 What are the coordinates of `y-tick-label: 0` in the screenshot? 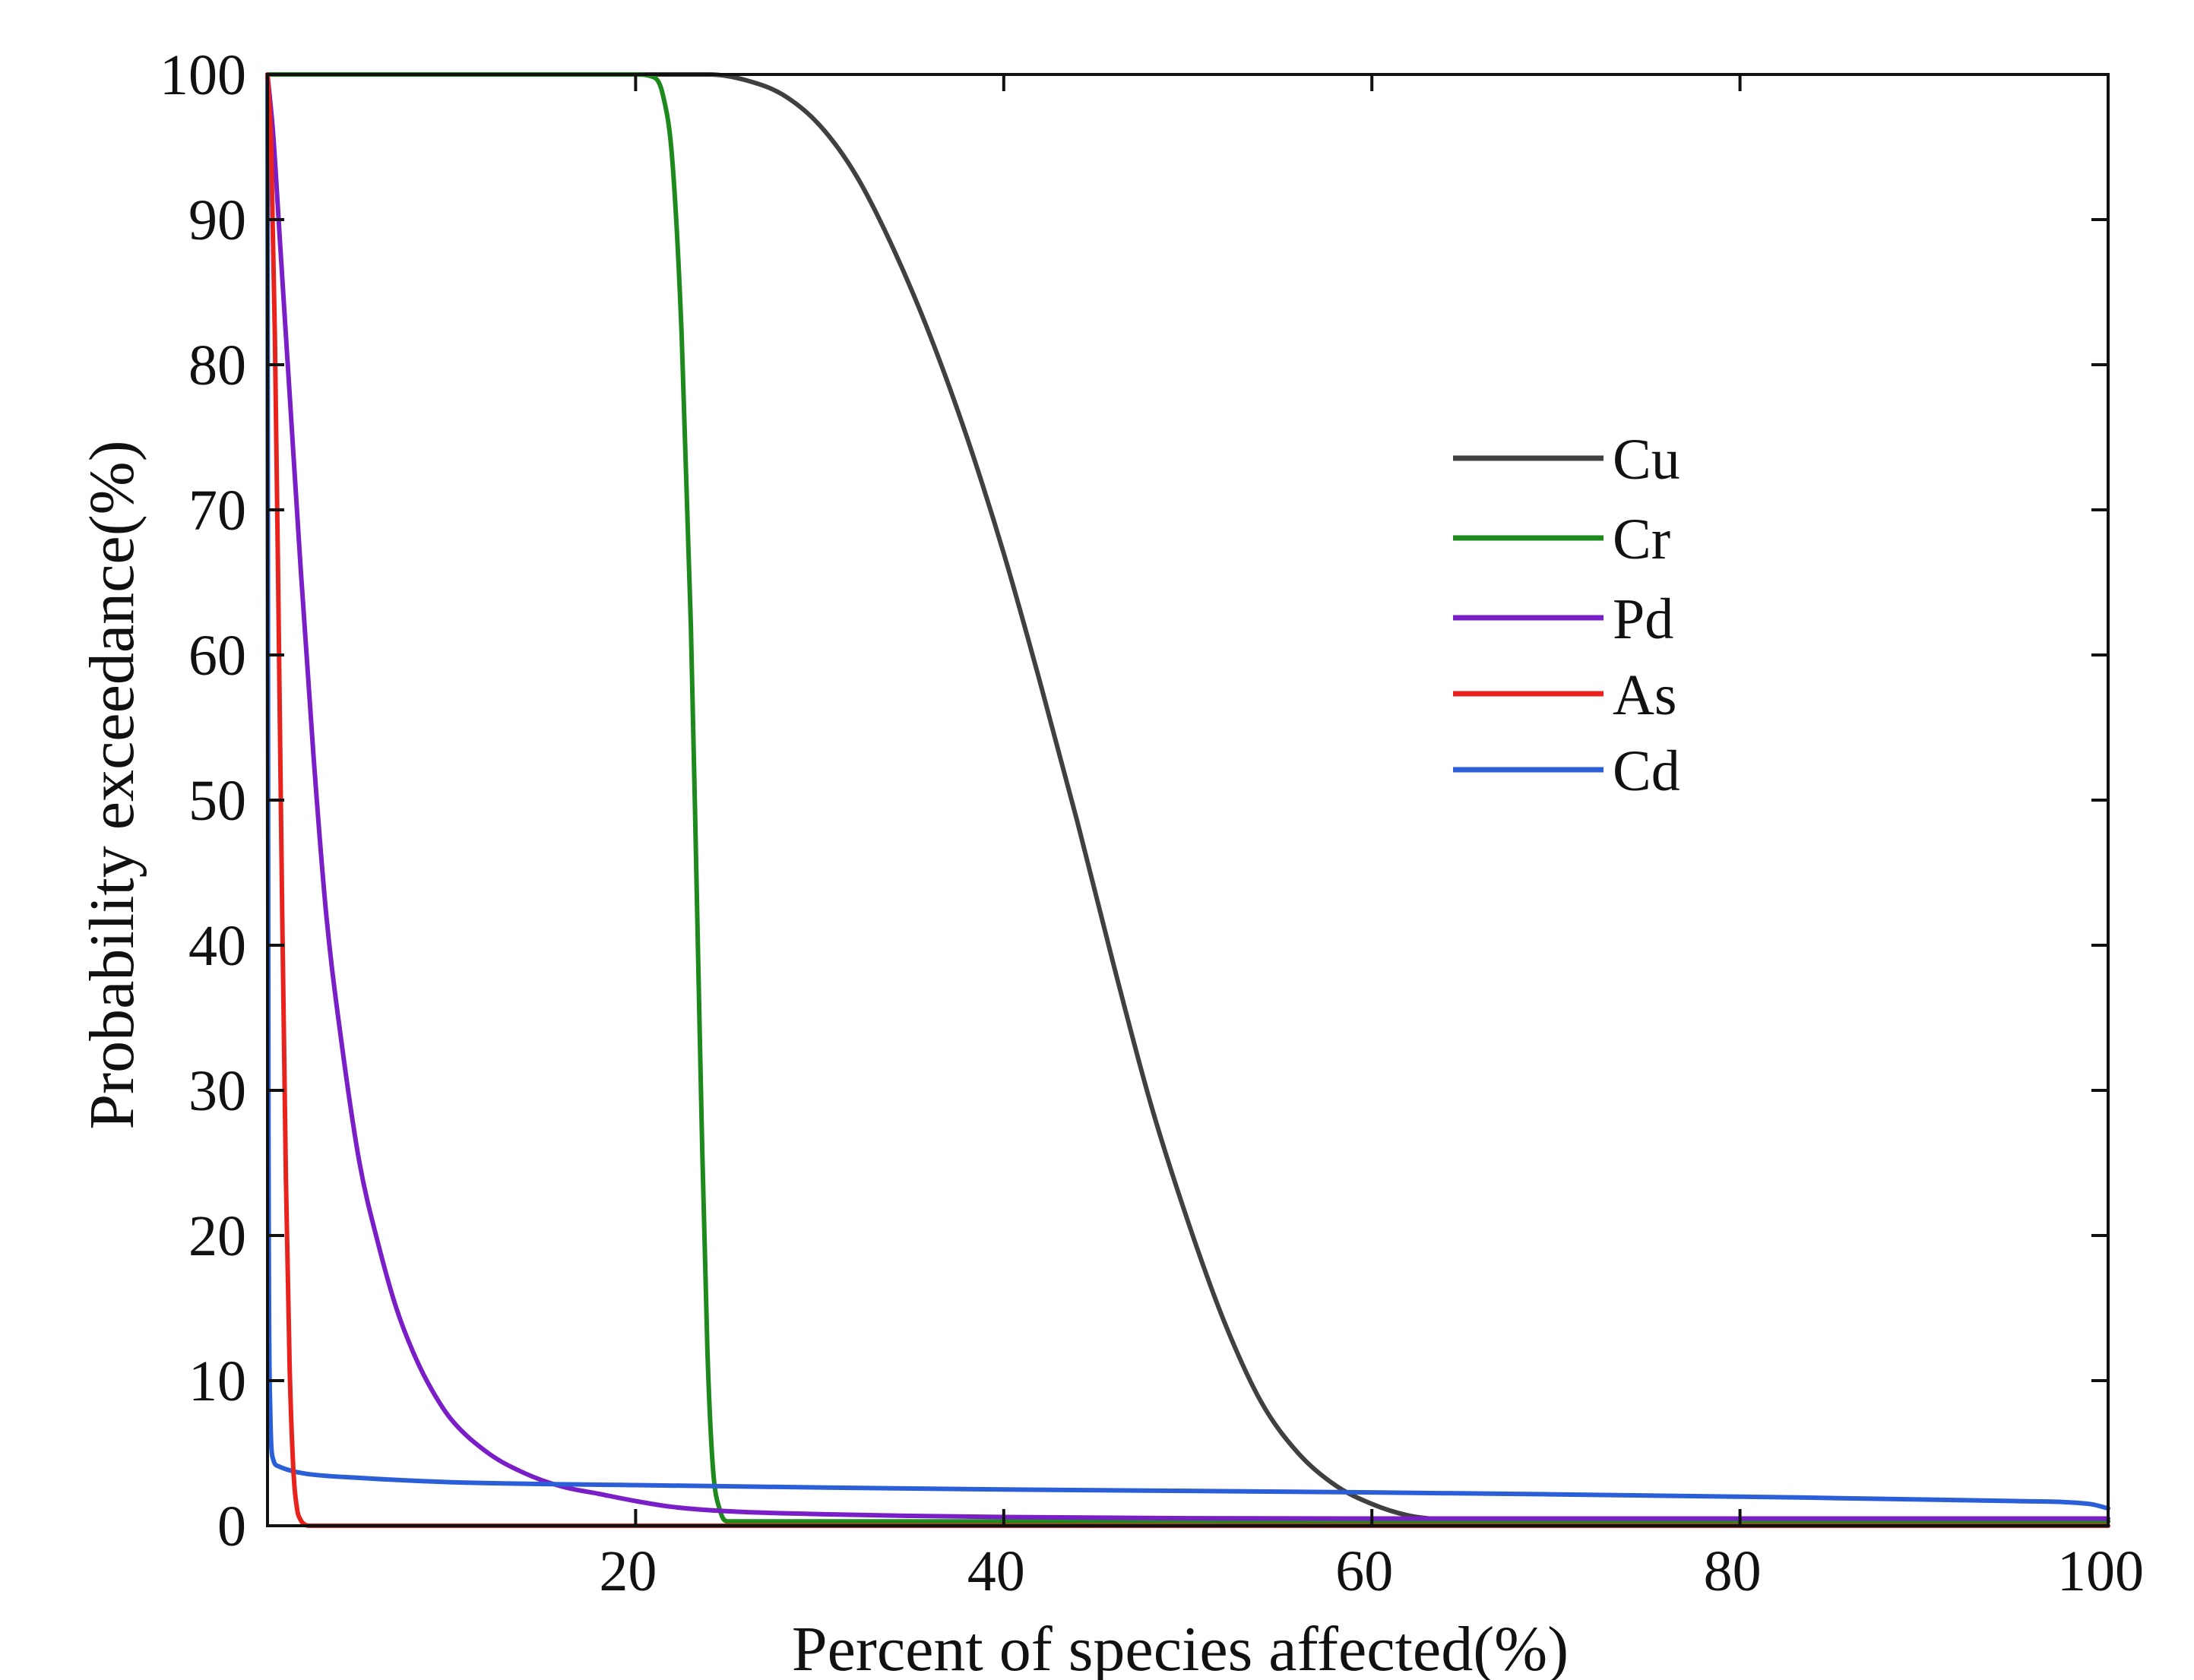 It's located at (231, 1526).